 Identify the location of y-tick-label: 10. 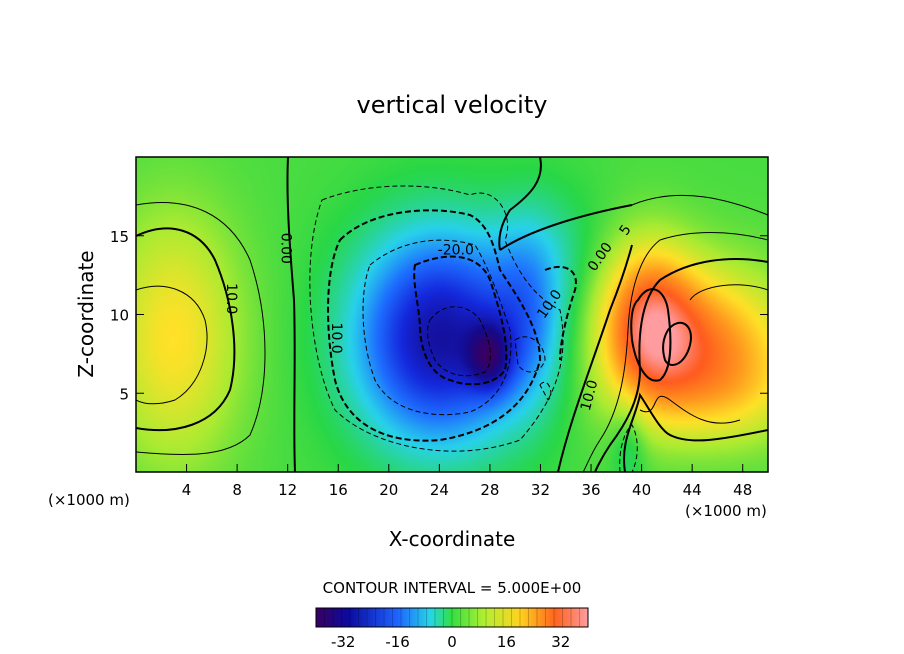
(119, 316).